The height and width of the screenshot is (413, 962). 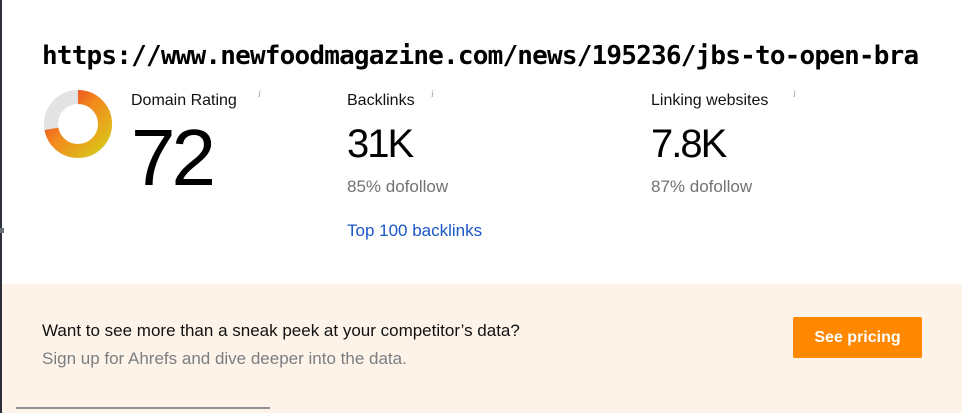 What do you see at coordinates (2, 230) in the screenshot?
I see `left-edge-marker` at bounding box center [2, 230].